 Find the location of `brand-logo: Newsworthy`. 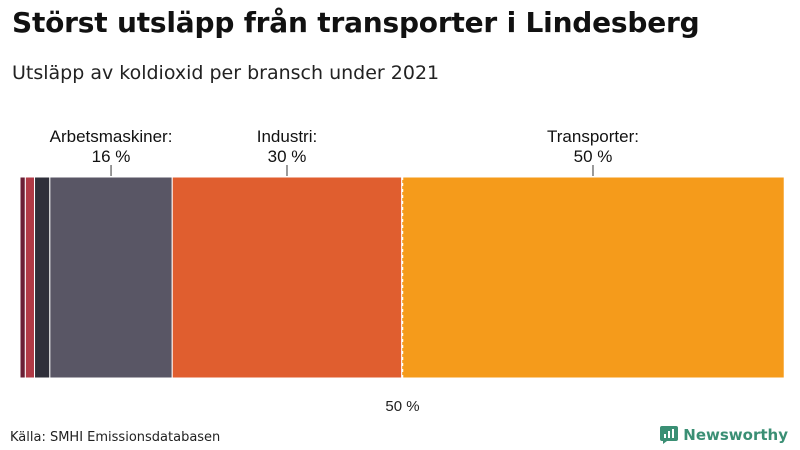

brand-logo: Newsworthy is located at coordinates (724, 435).